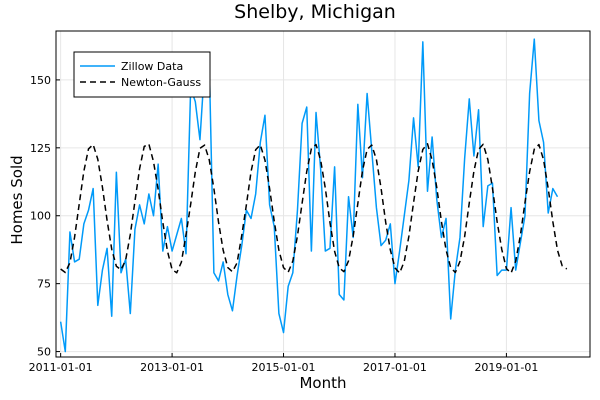 This screenshot has width=600, height=400. I want to click on y-tick-label: 125, so click(40, 148).